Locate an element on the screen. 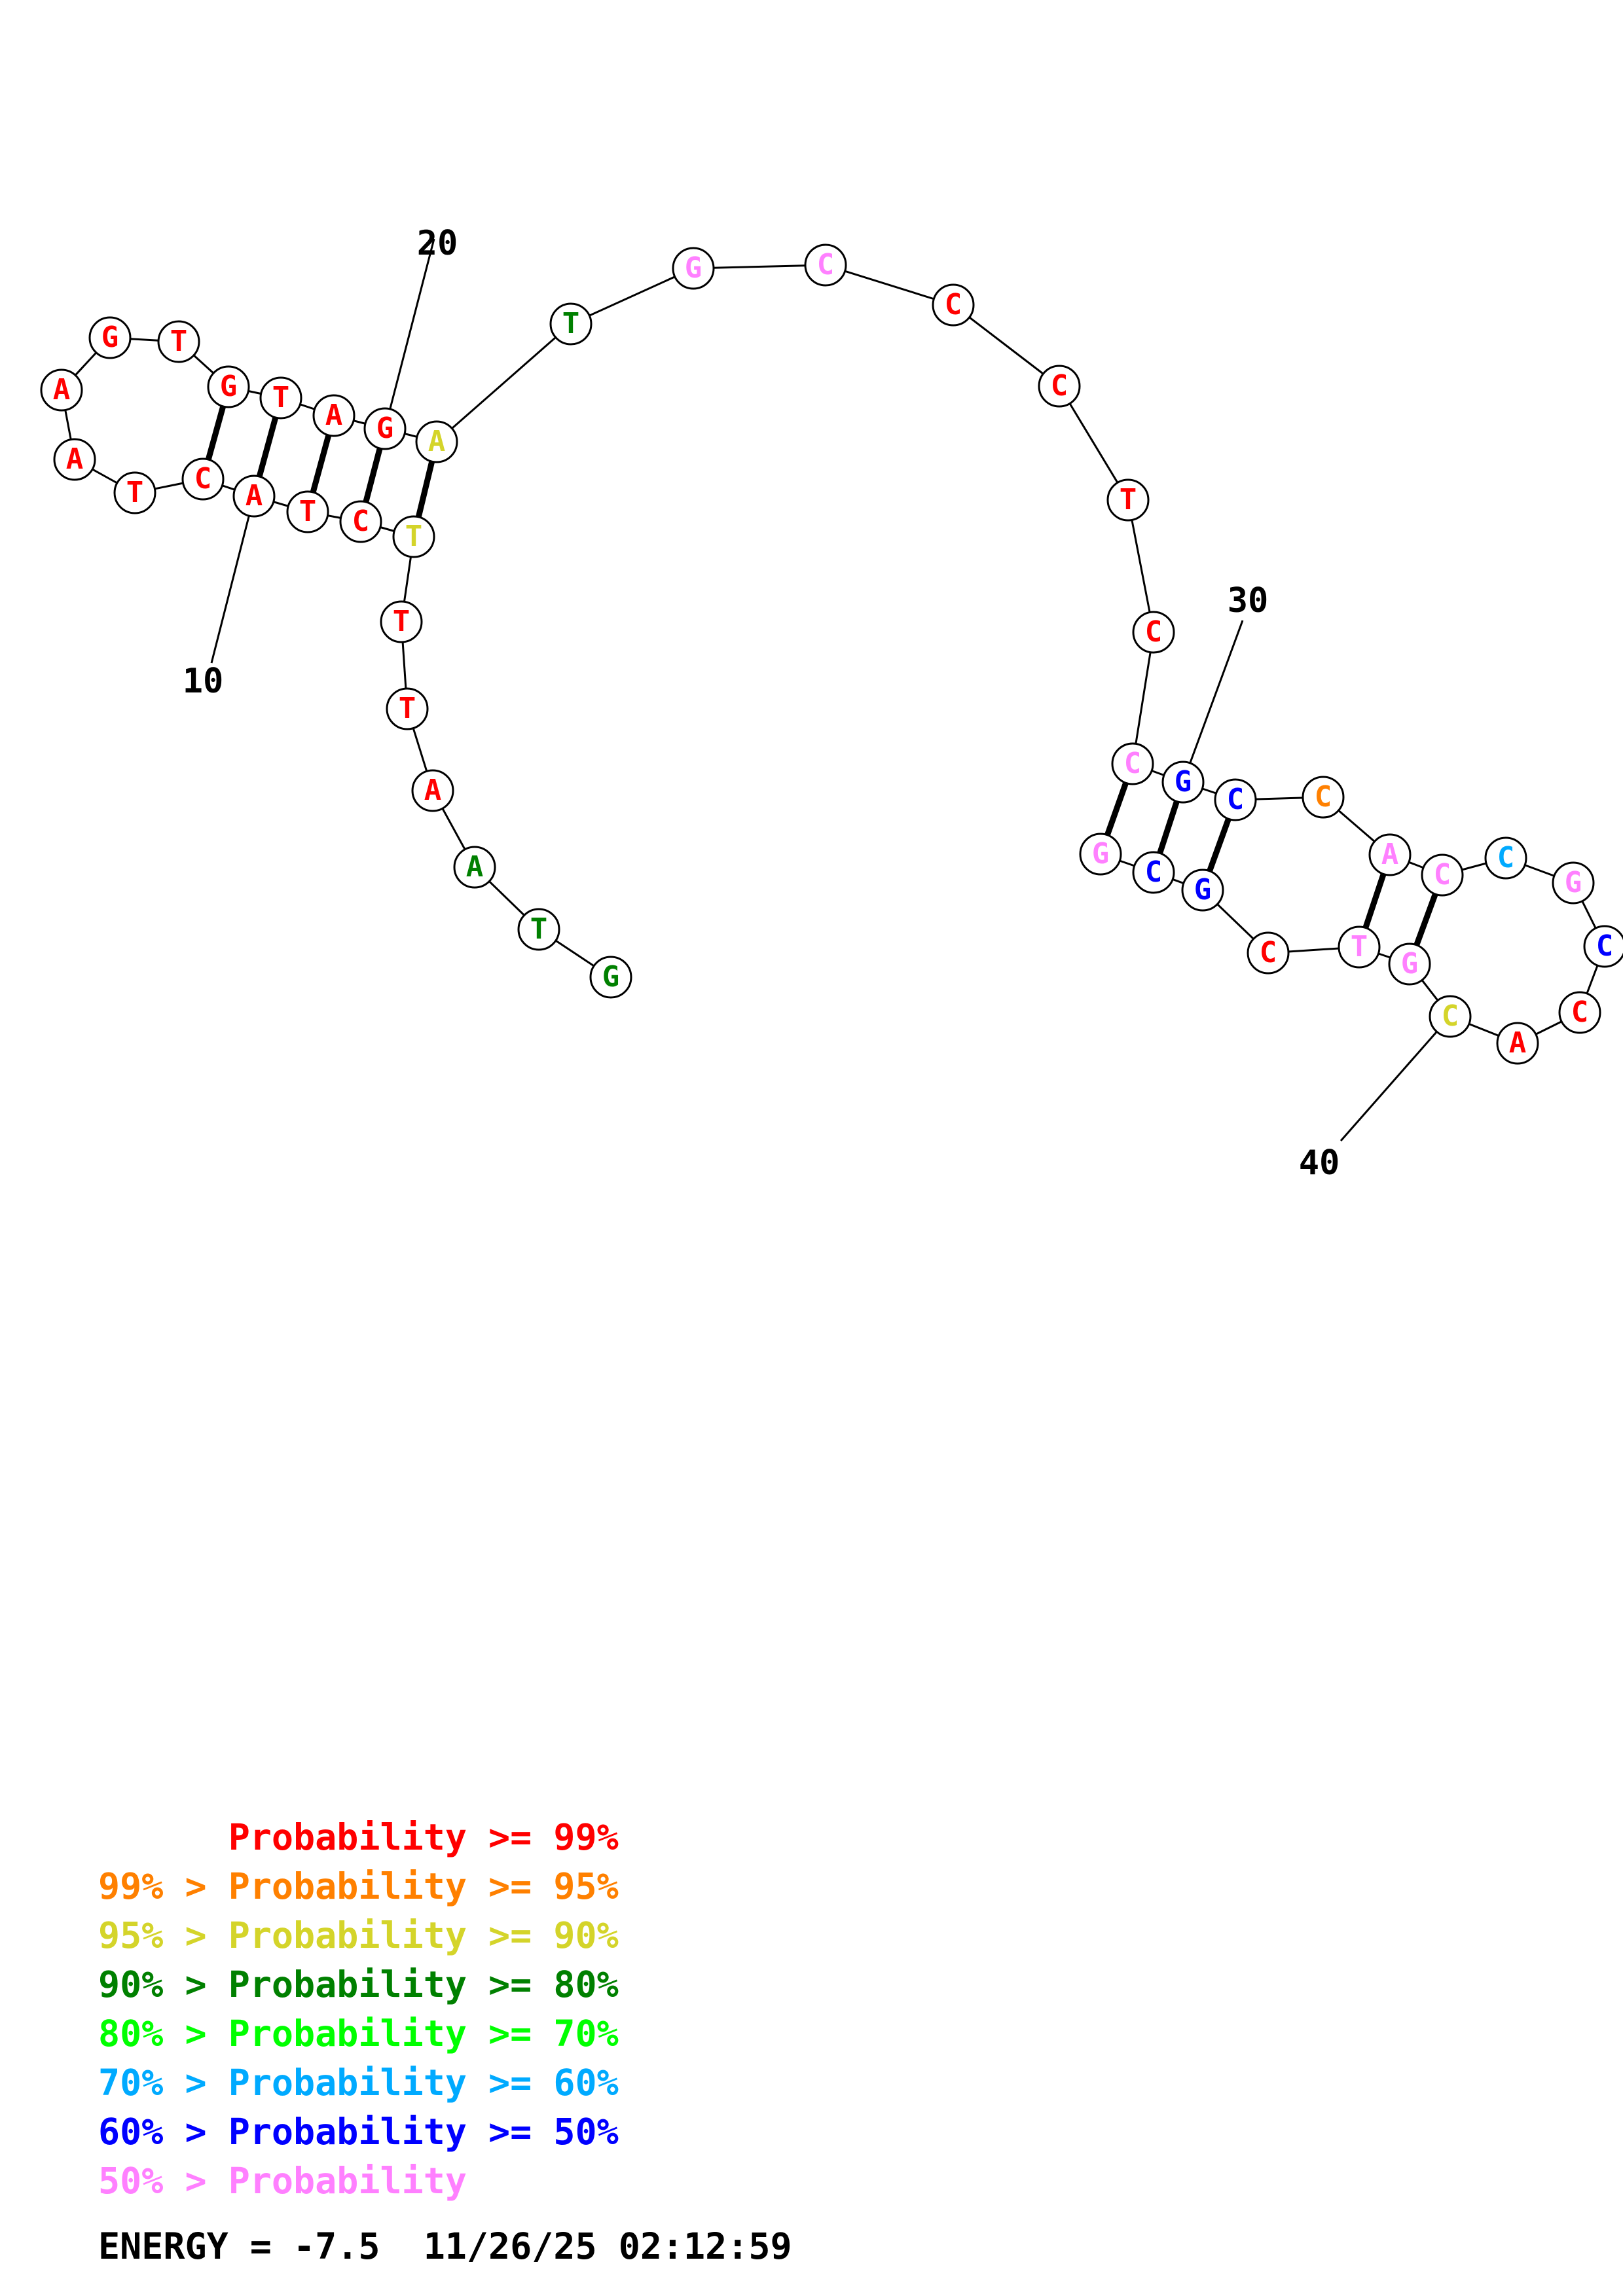 This screenshot has width=1623, height=2296. legend-threshold: 95% > is located at coordinates (163, 1935).